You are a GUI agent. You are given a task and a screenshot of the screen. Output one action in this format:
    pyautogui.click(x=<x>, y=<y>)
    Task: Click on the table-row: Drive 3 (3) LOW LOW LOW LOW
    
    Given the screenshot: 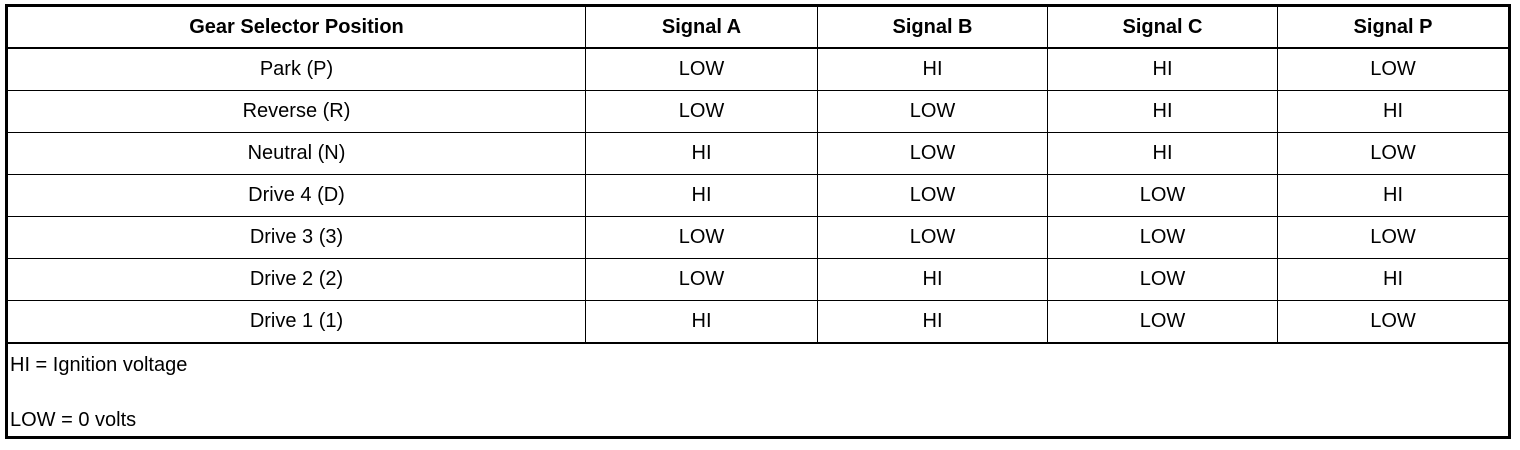 What is the action you would take?
    pyautogui.click(x=758, y=237)
    